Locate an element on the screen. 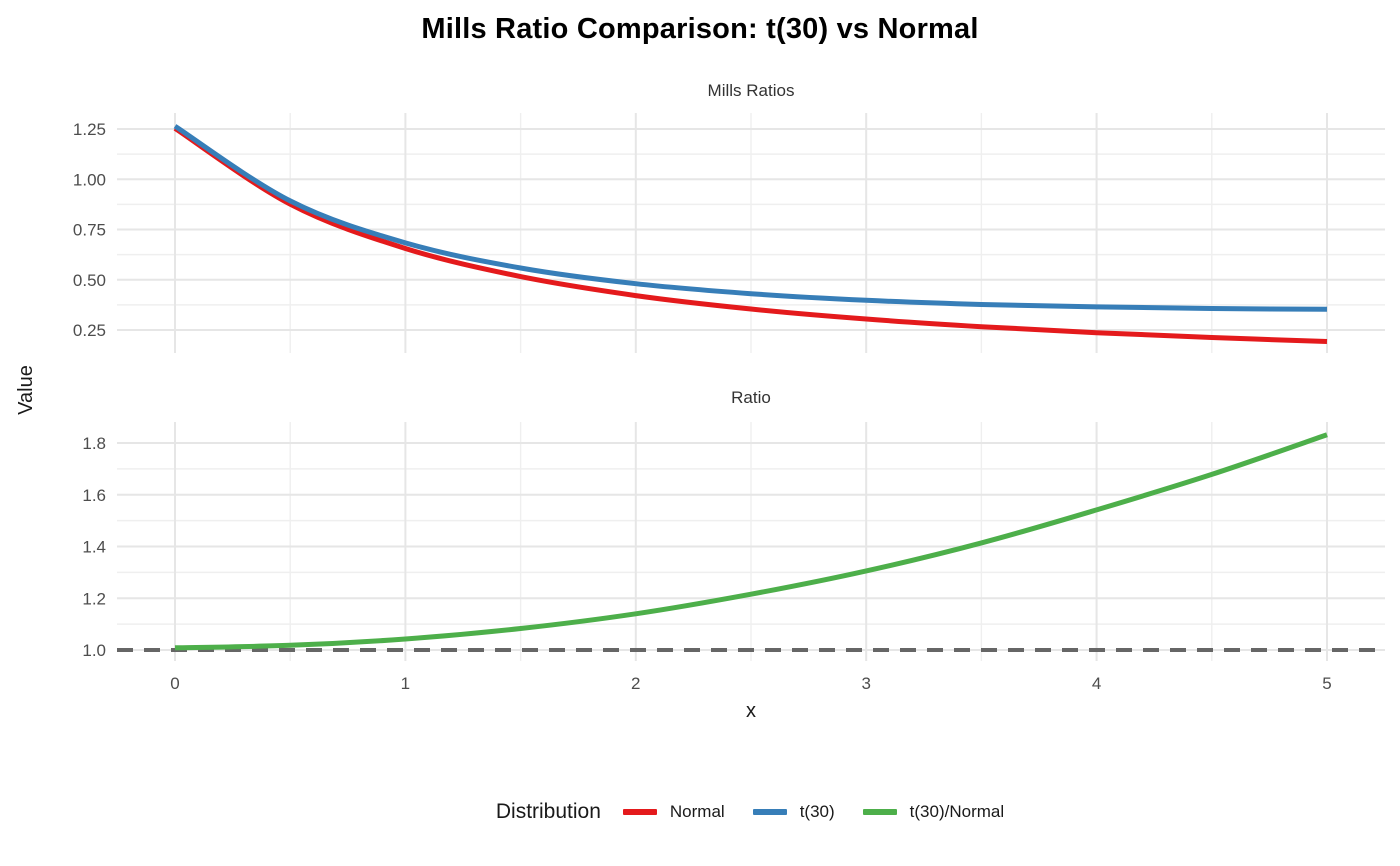 The image size is (1400, 866). legend-item-label: t(30) is located at coordinates (817, 811).